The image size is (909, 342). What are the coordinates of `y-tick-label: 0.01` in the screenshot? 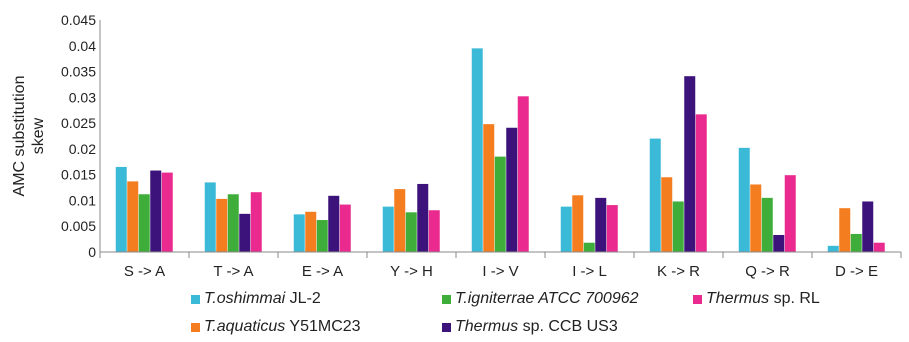 It's located at (82, 200).